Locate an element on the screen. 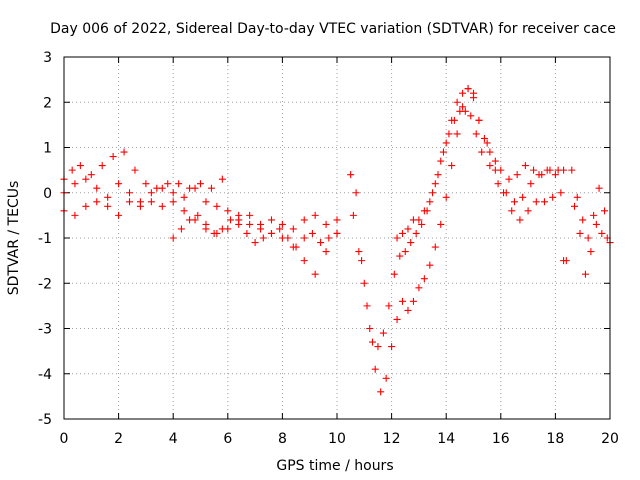  y-tick-label: -3 is located at coordinates (45, 330).